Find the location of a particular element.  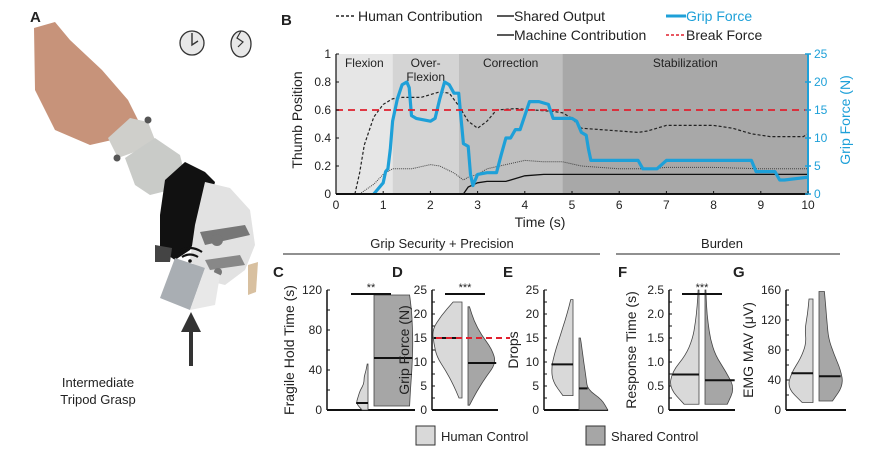

x-tick-label: 8 is located at coordinates (713, 205).